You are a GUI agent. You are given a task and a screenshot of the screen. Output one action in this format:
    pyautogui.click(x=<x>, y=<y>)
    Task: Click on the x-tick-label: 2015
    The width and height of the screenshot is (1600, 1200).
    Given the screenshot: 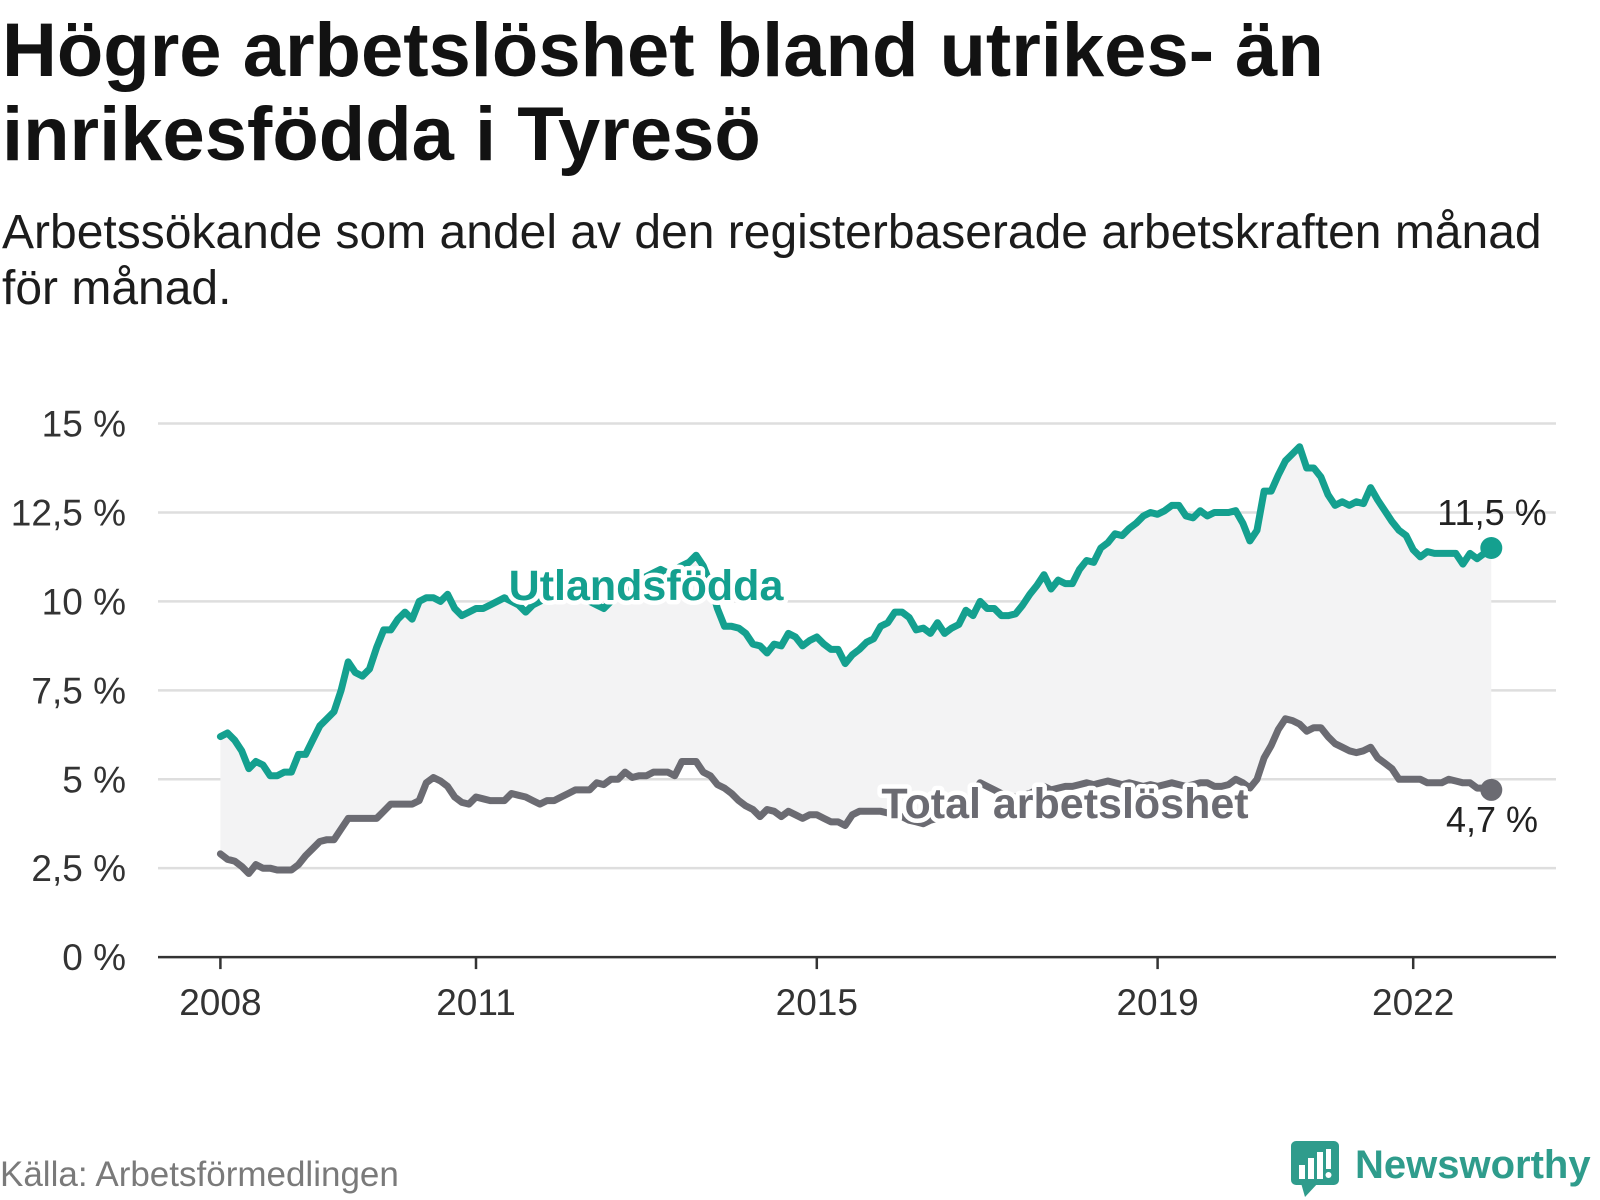 What is the action you would take?
    pyautogui.click(x=817, y=1002)
    